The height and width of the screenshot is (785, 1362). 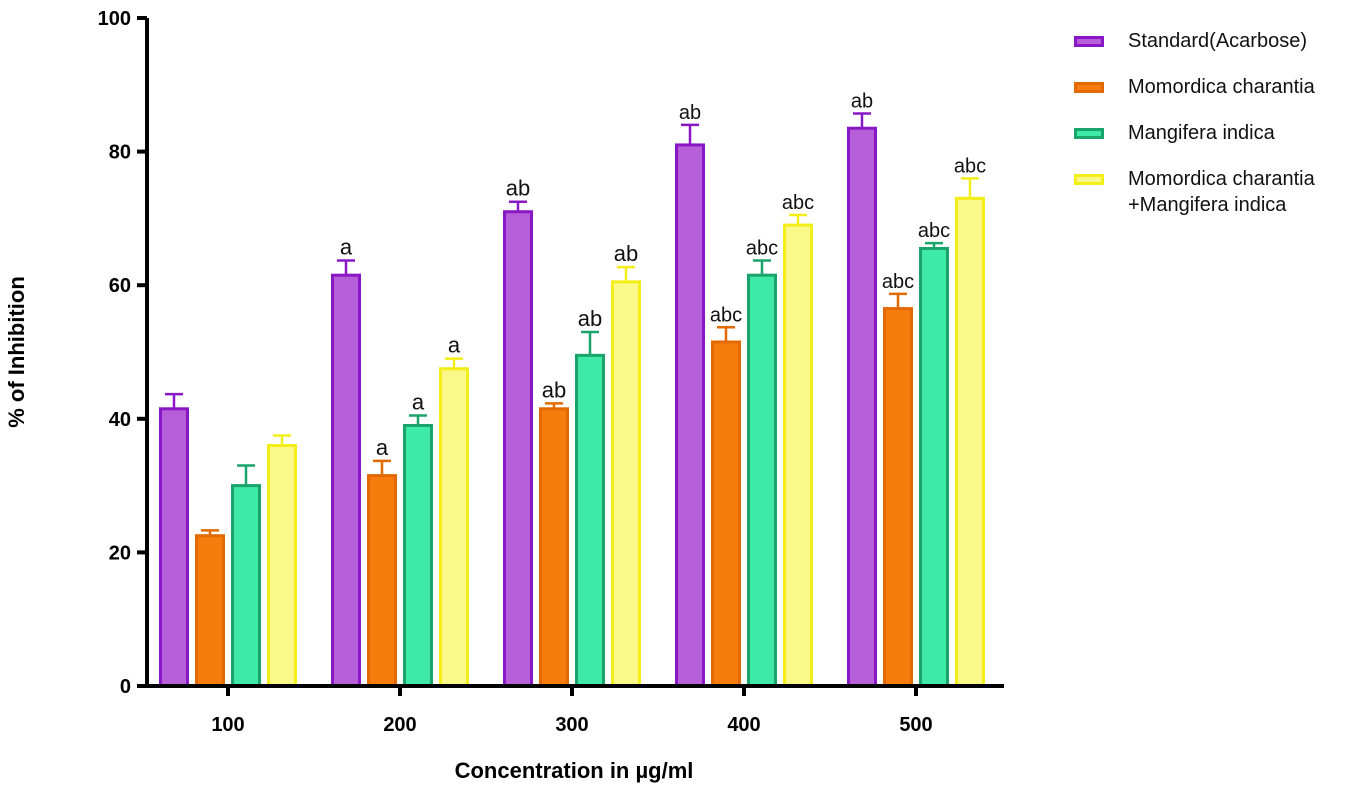 What do you see at coordinates (399, 725) in the screenshot?
I see `x-tick-label: 200` at bounding box center [399, 725].